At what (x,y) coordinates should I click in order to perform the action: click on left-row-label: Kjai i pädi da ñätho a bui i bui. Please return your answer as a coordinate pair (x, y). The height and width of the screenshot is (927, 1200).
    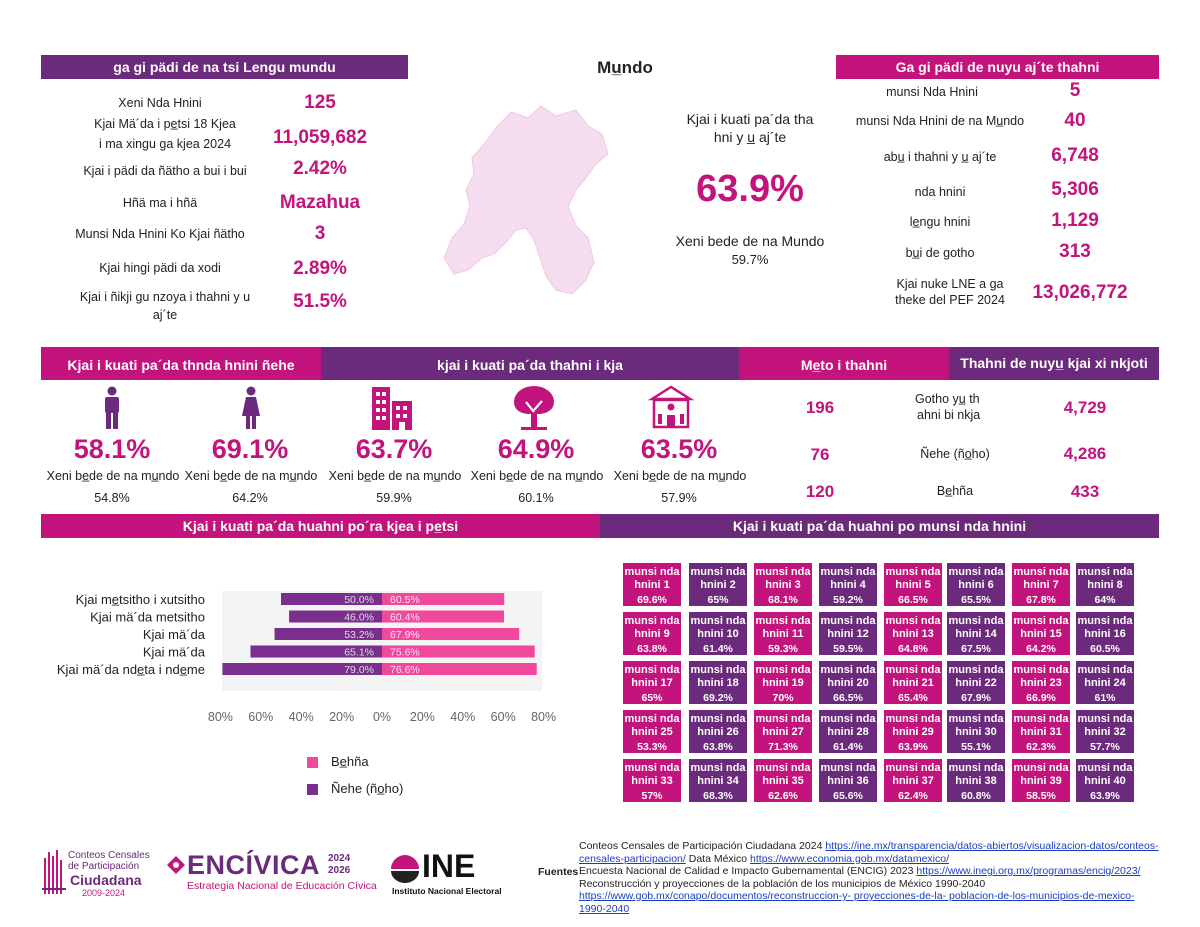
    Looking at the image, I should click on (165, 171).